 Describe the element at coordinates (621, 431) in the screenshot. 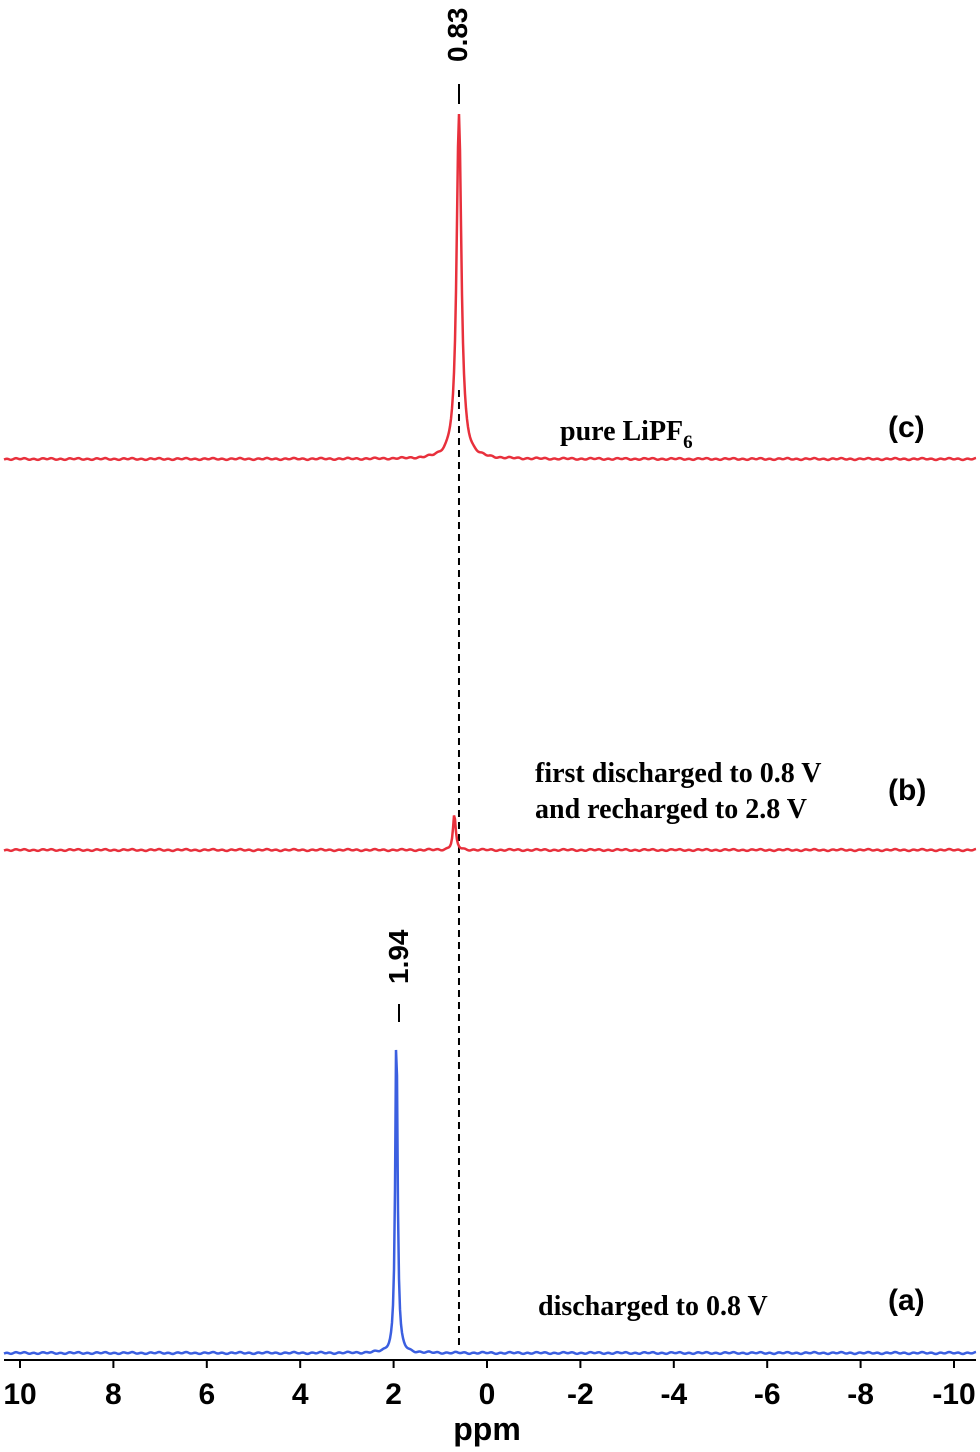

I see `caption-c-main: pure LiPF` at that location.